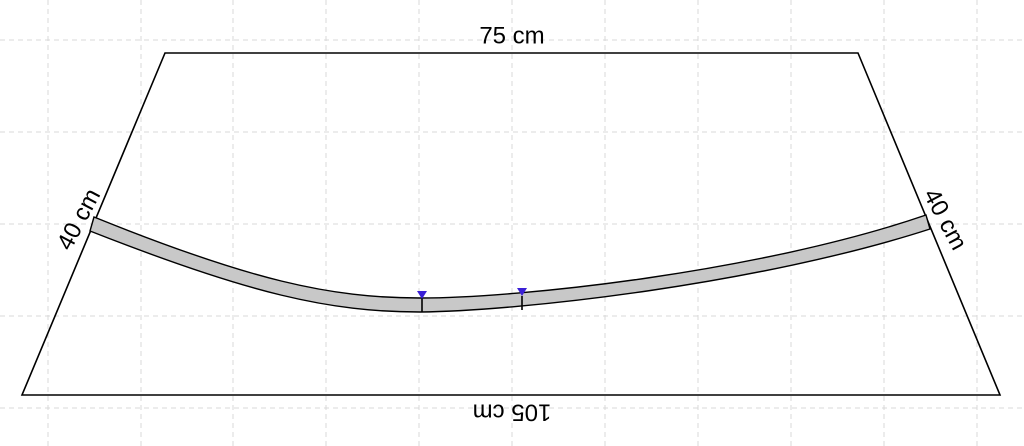 This screenshot has height=446, width=1024. I want to click on bottom-edge-label: 105 cm, so click(512, 412).